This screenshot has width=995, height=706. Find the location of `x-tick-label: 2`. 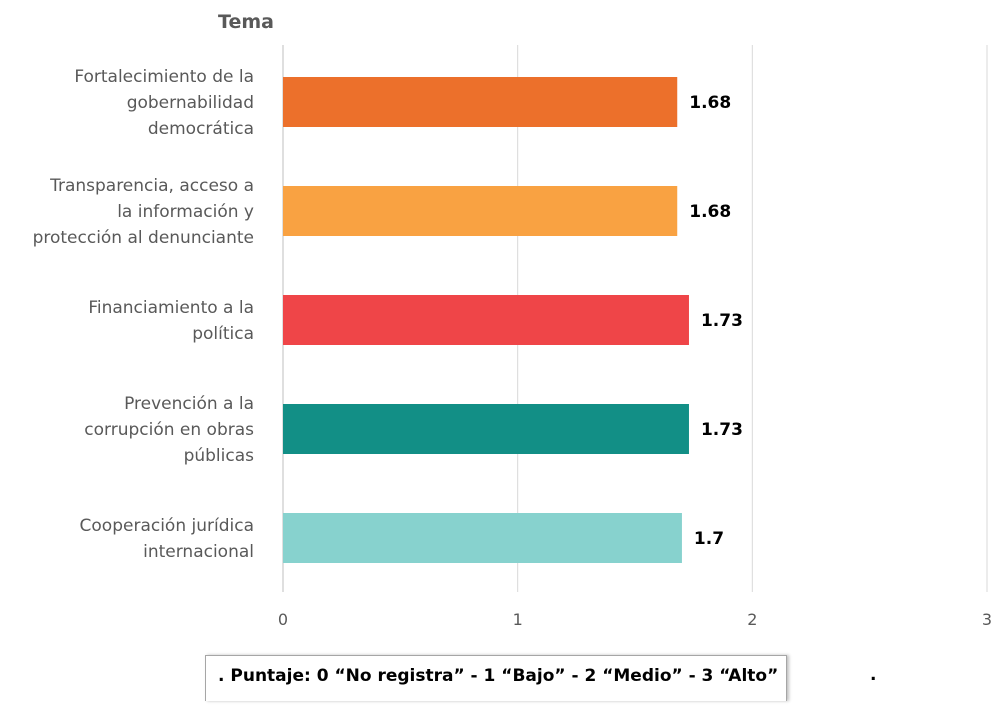

x-tick-label: 2 is located at coordinates (752, 619).